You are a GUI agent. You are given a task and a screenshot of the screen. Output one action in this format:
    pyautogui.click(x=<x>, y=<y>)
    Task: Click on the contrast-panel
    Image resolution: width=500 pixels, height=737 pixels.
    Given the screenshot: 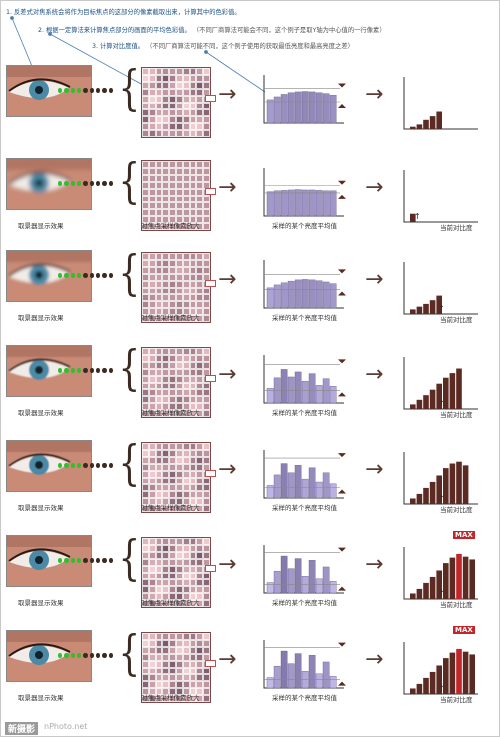 What is the action you would take?
    pyautogui.click(x=440, y=196)
    